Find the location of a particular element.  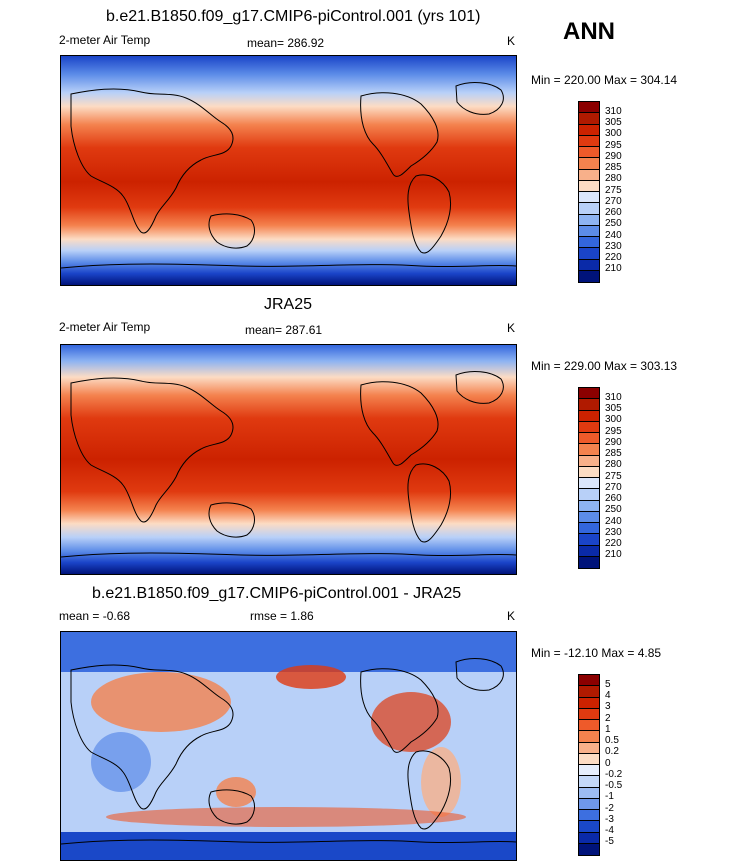

panel3-tick: 1 is located at coordinates (608, 729).